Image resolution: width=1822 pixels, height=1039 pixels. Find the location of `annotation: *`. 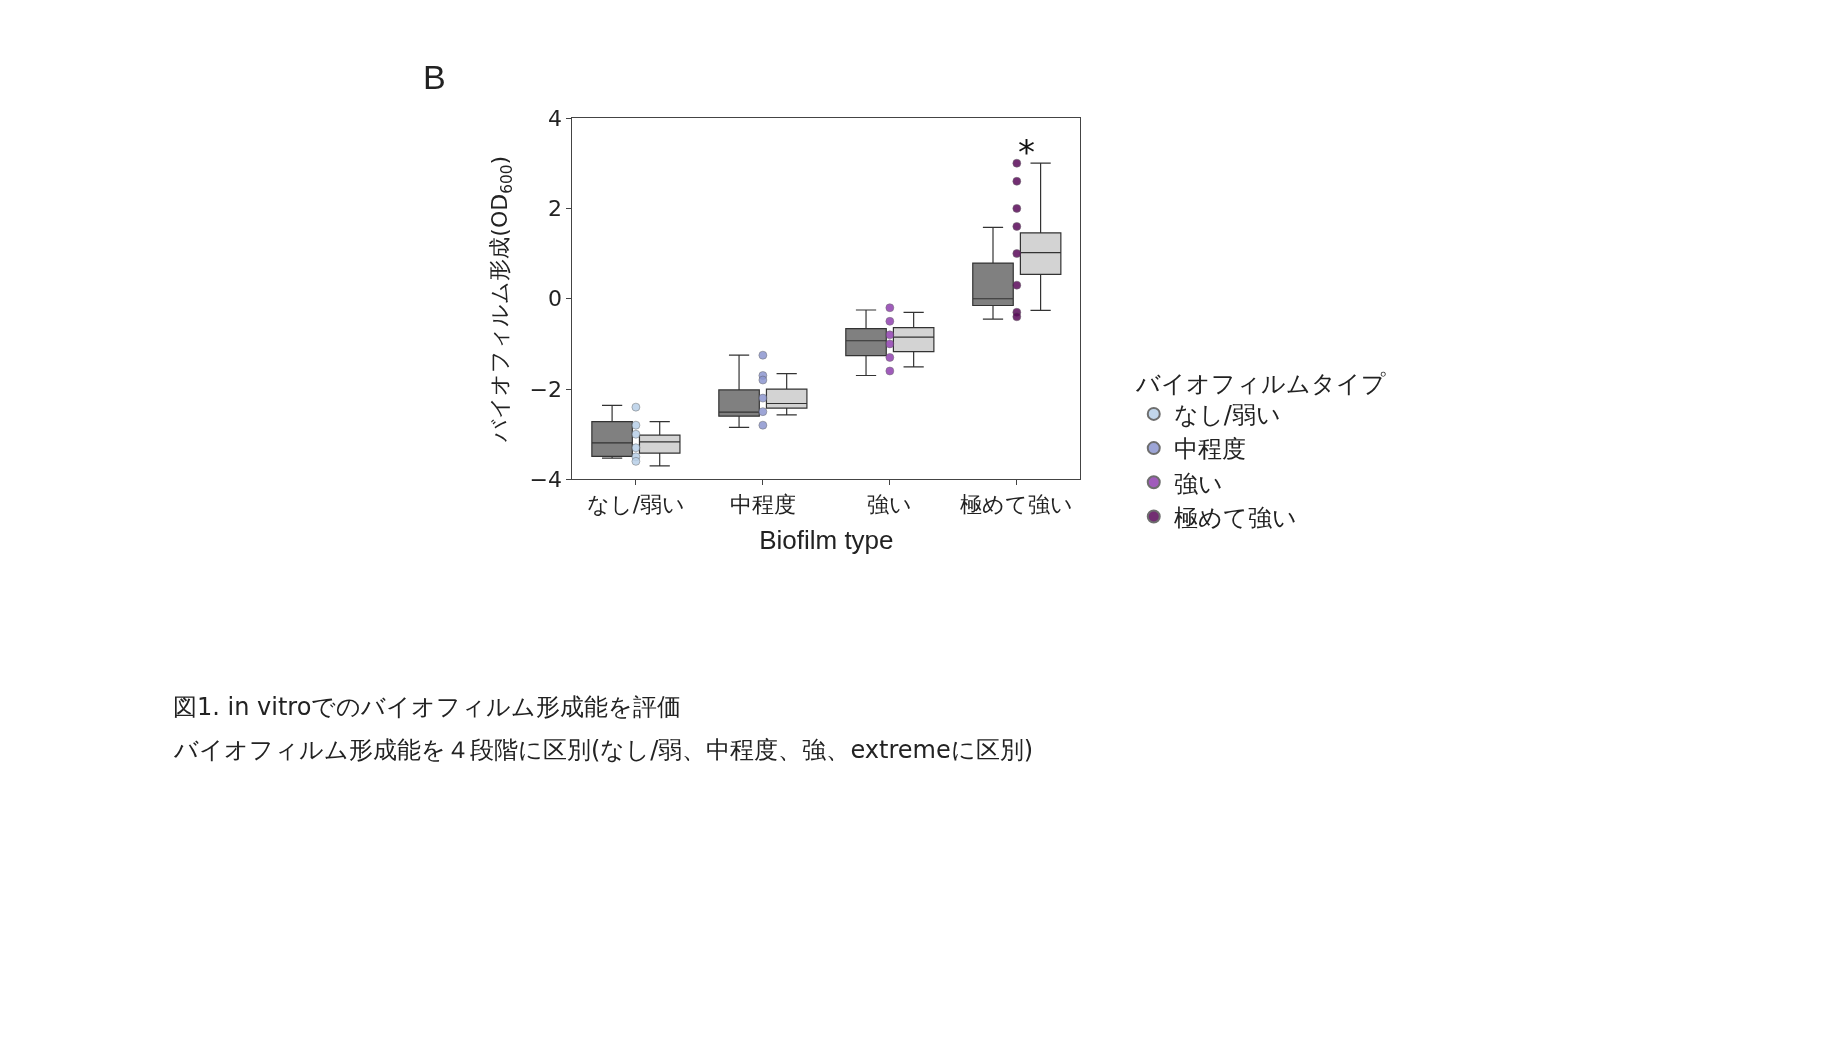

annotation: * is located at coordinates (1026, 152).